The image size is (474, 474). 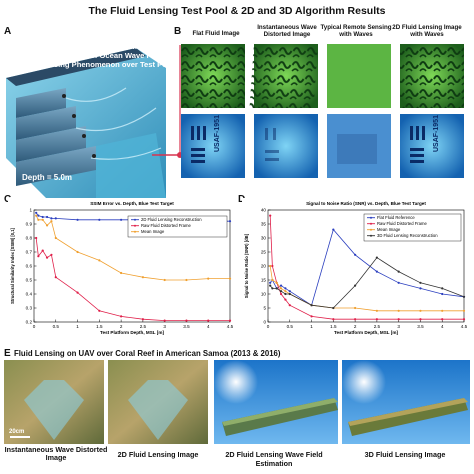 What do you see at coordinates (377, 326) in the screenshot?
I see `x-tick-label: 2.5` at bounding box center [377, 326].